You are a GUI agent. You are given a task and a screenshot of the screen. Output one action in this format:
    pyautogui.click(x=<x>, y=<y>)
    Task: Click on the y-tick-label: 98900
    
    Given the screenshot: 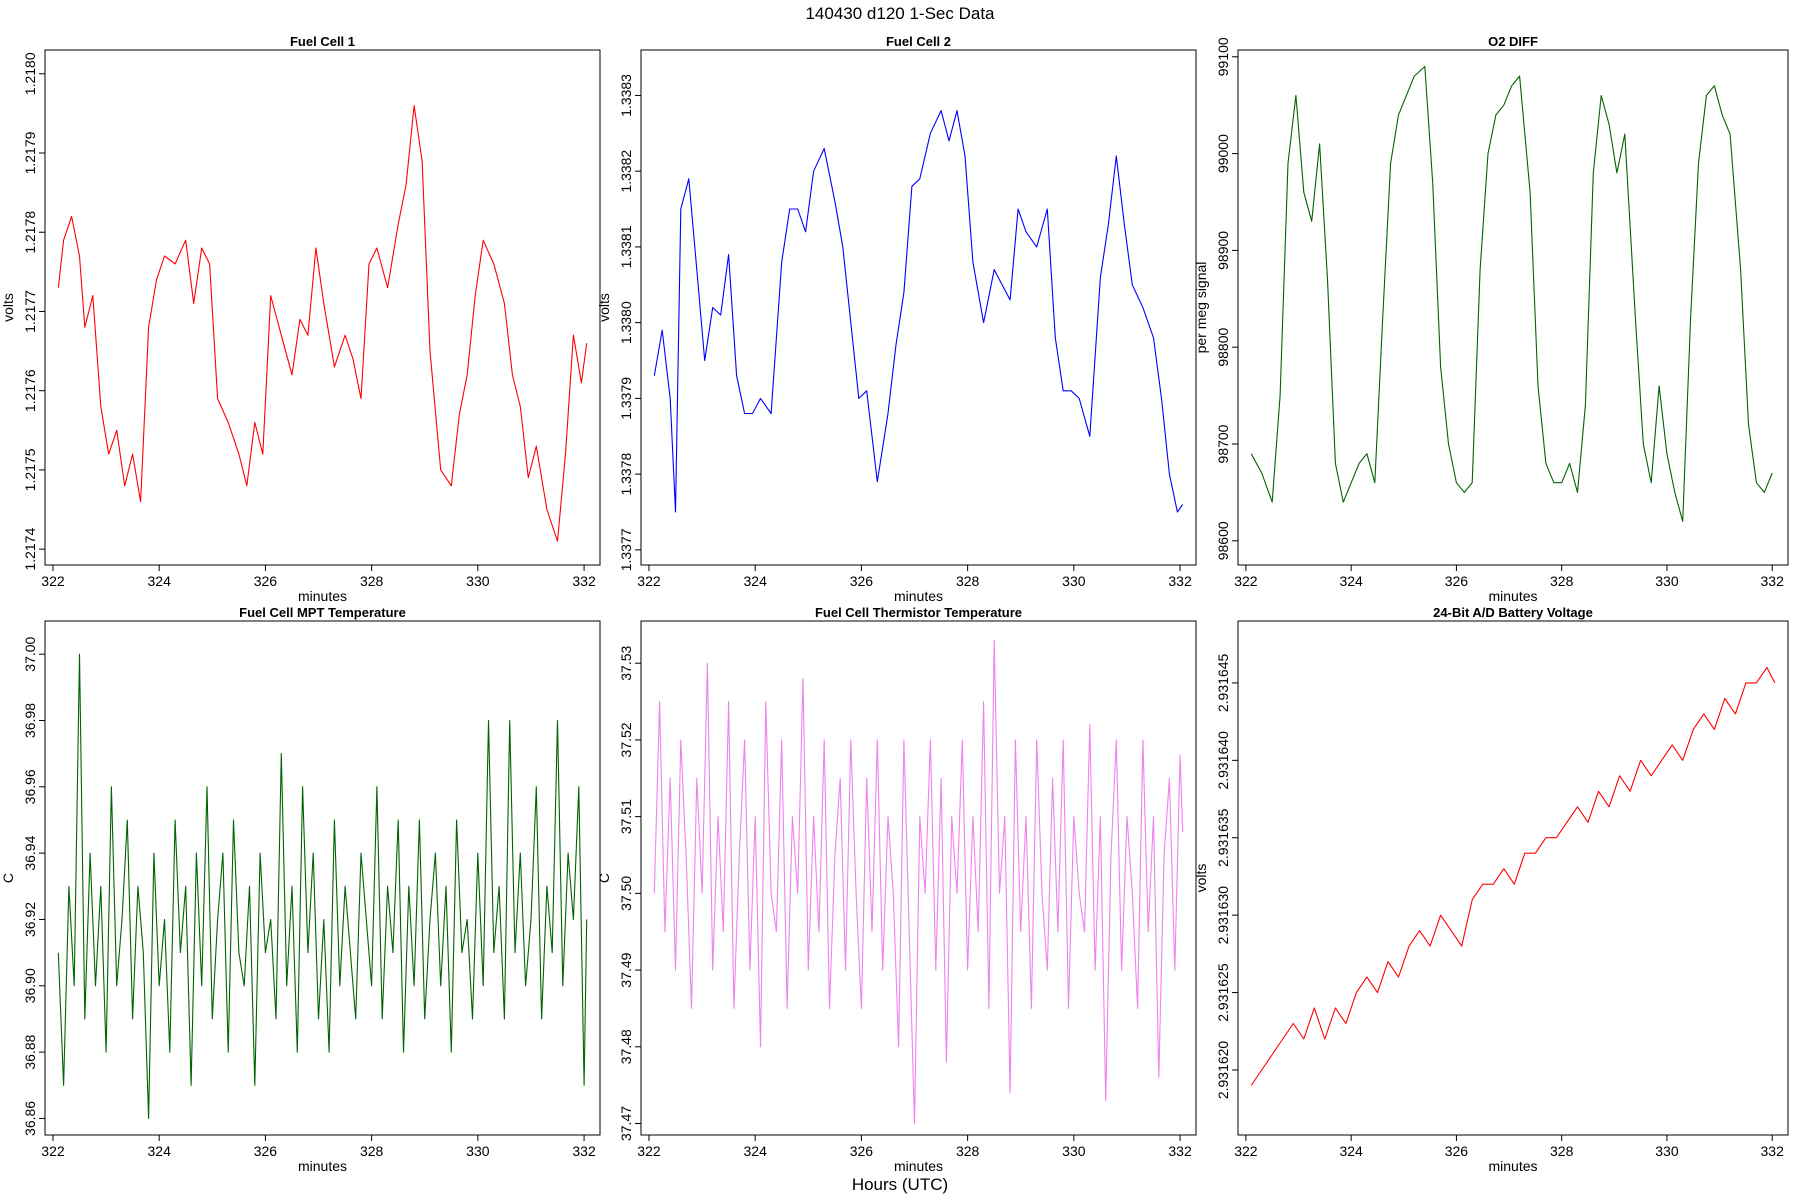 What is the action you would take?
    pyautogui.click(x=1223, y=250)
    